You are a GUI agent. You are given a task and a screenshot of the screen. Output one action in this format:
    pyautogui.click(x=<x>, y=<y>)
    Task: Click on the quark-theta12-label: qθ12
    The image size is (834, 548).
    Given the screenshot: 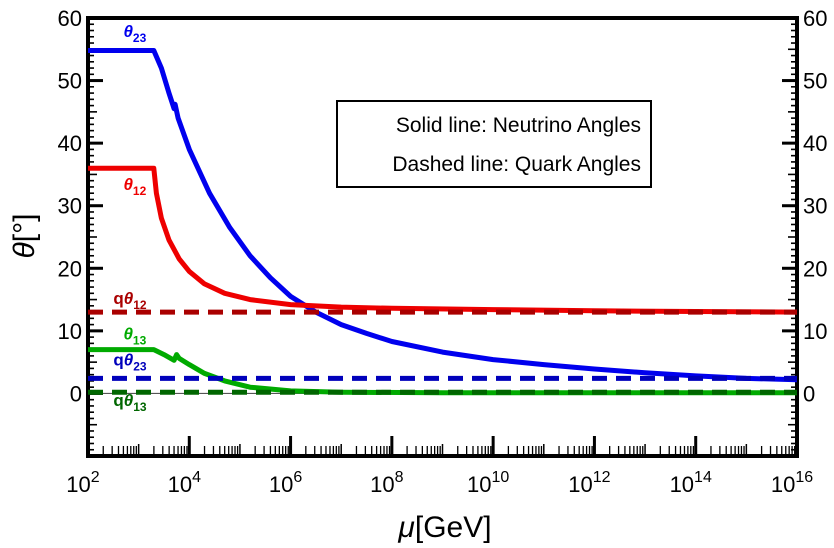 What is the action you would take?
    pyautogui.click(x=130, y=300)
    